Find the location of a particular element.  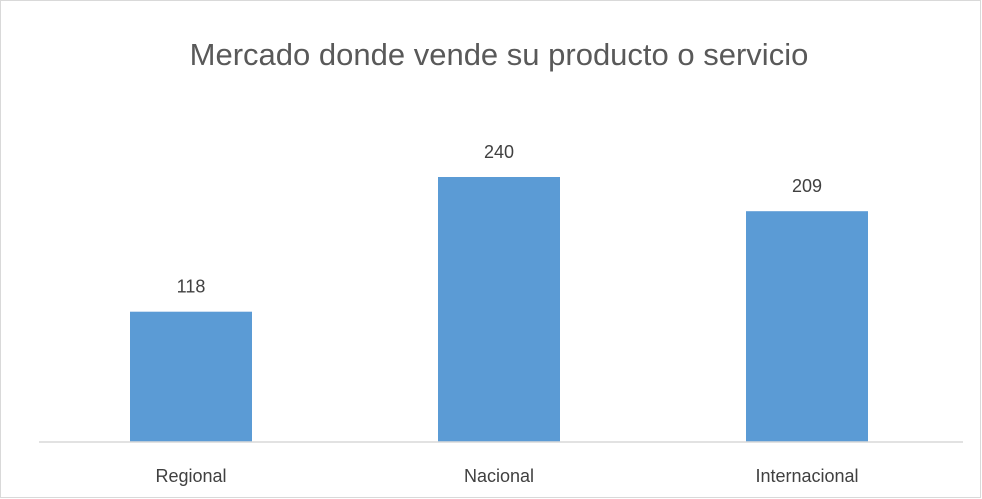

data-label-nacional: 240 is located at coordinates (499, 152).